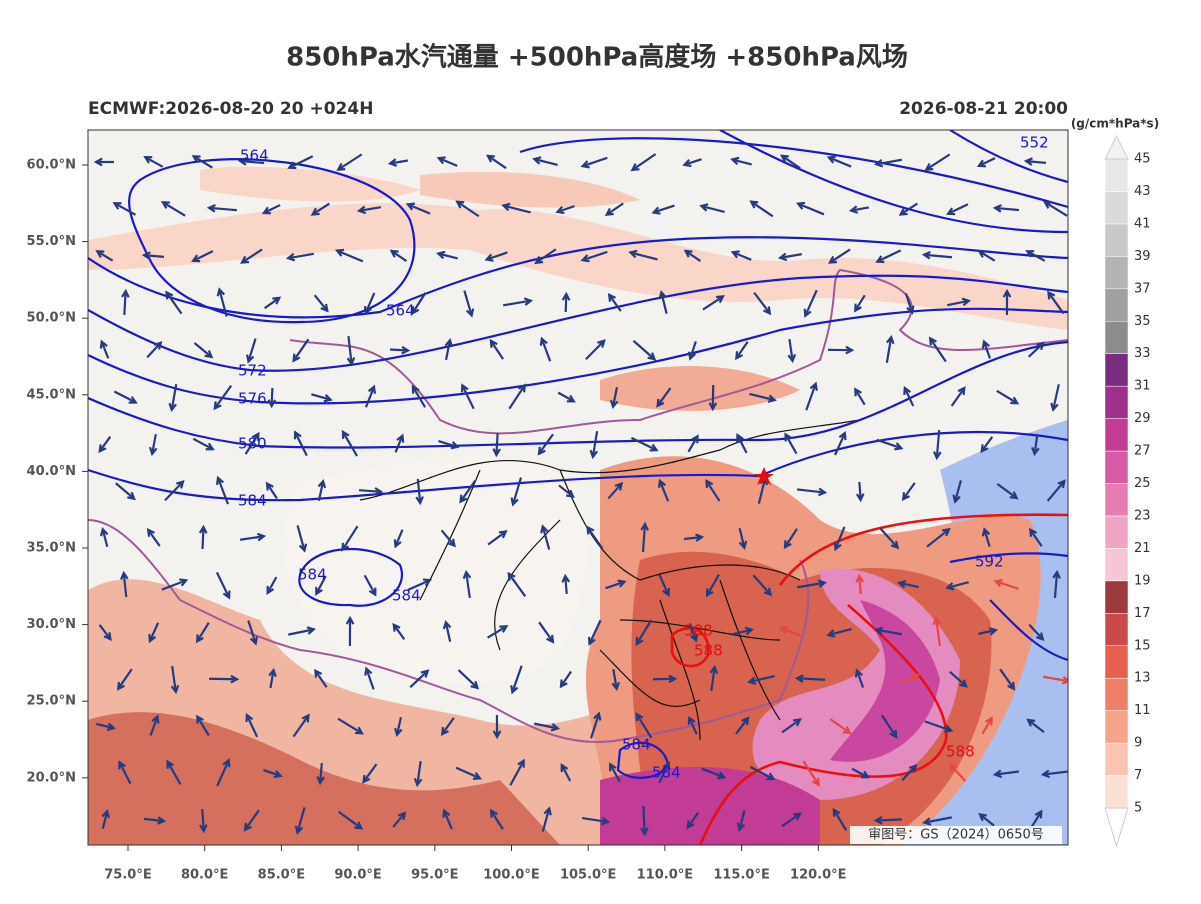 The height and width of the screenshot is (904, 1201). What do you see at coordinates (281, 875) in the screenshot?
I see `lon-label: 85.0°E` at bounding box center [281, 875].